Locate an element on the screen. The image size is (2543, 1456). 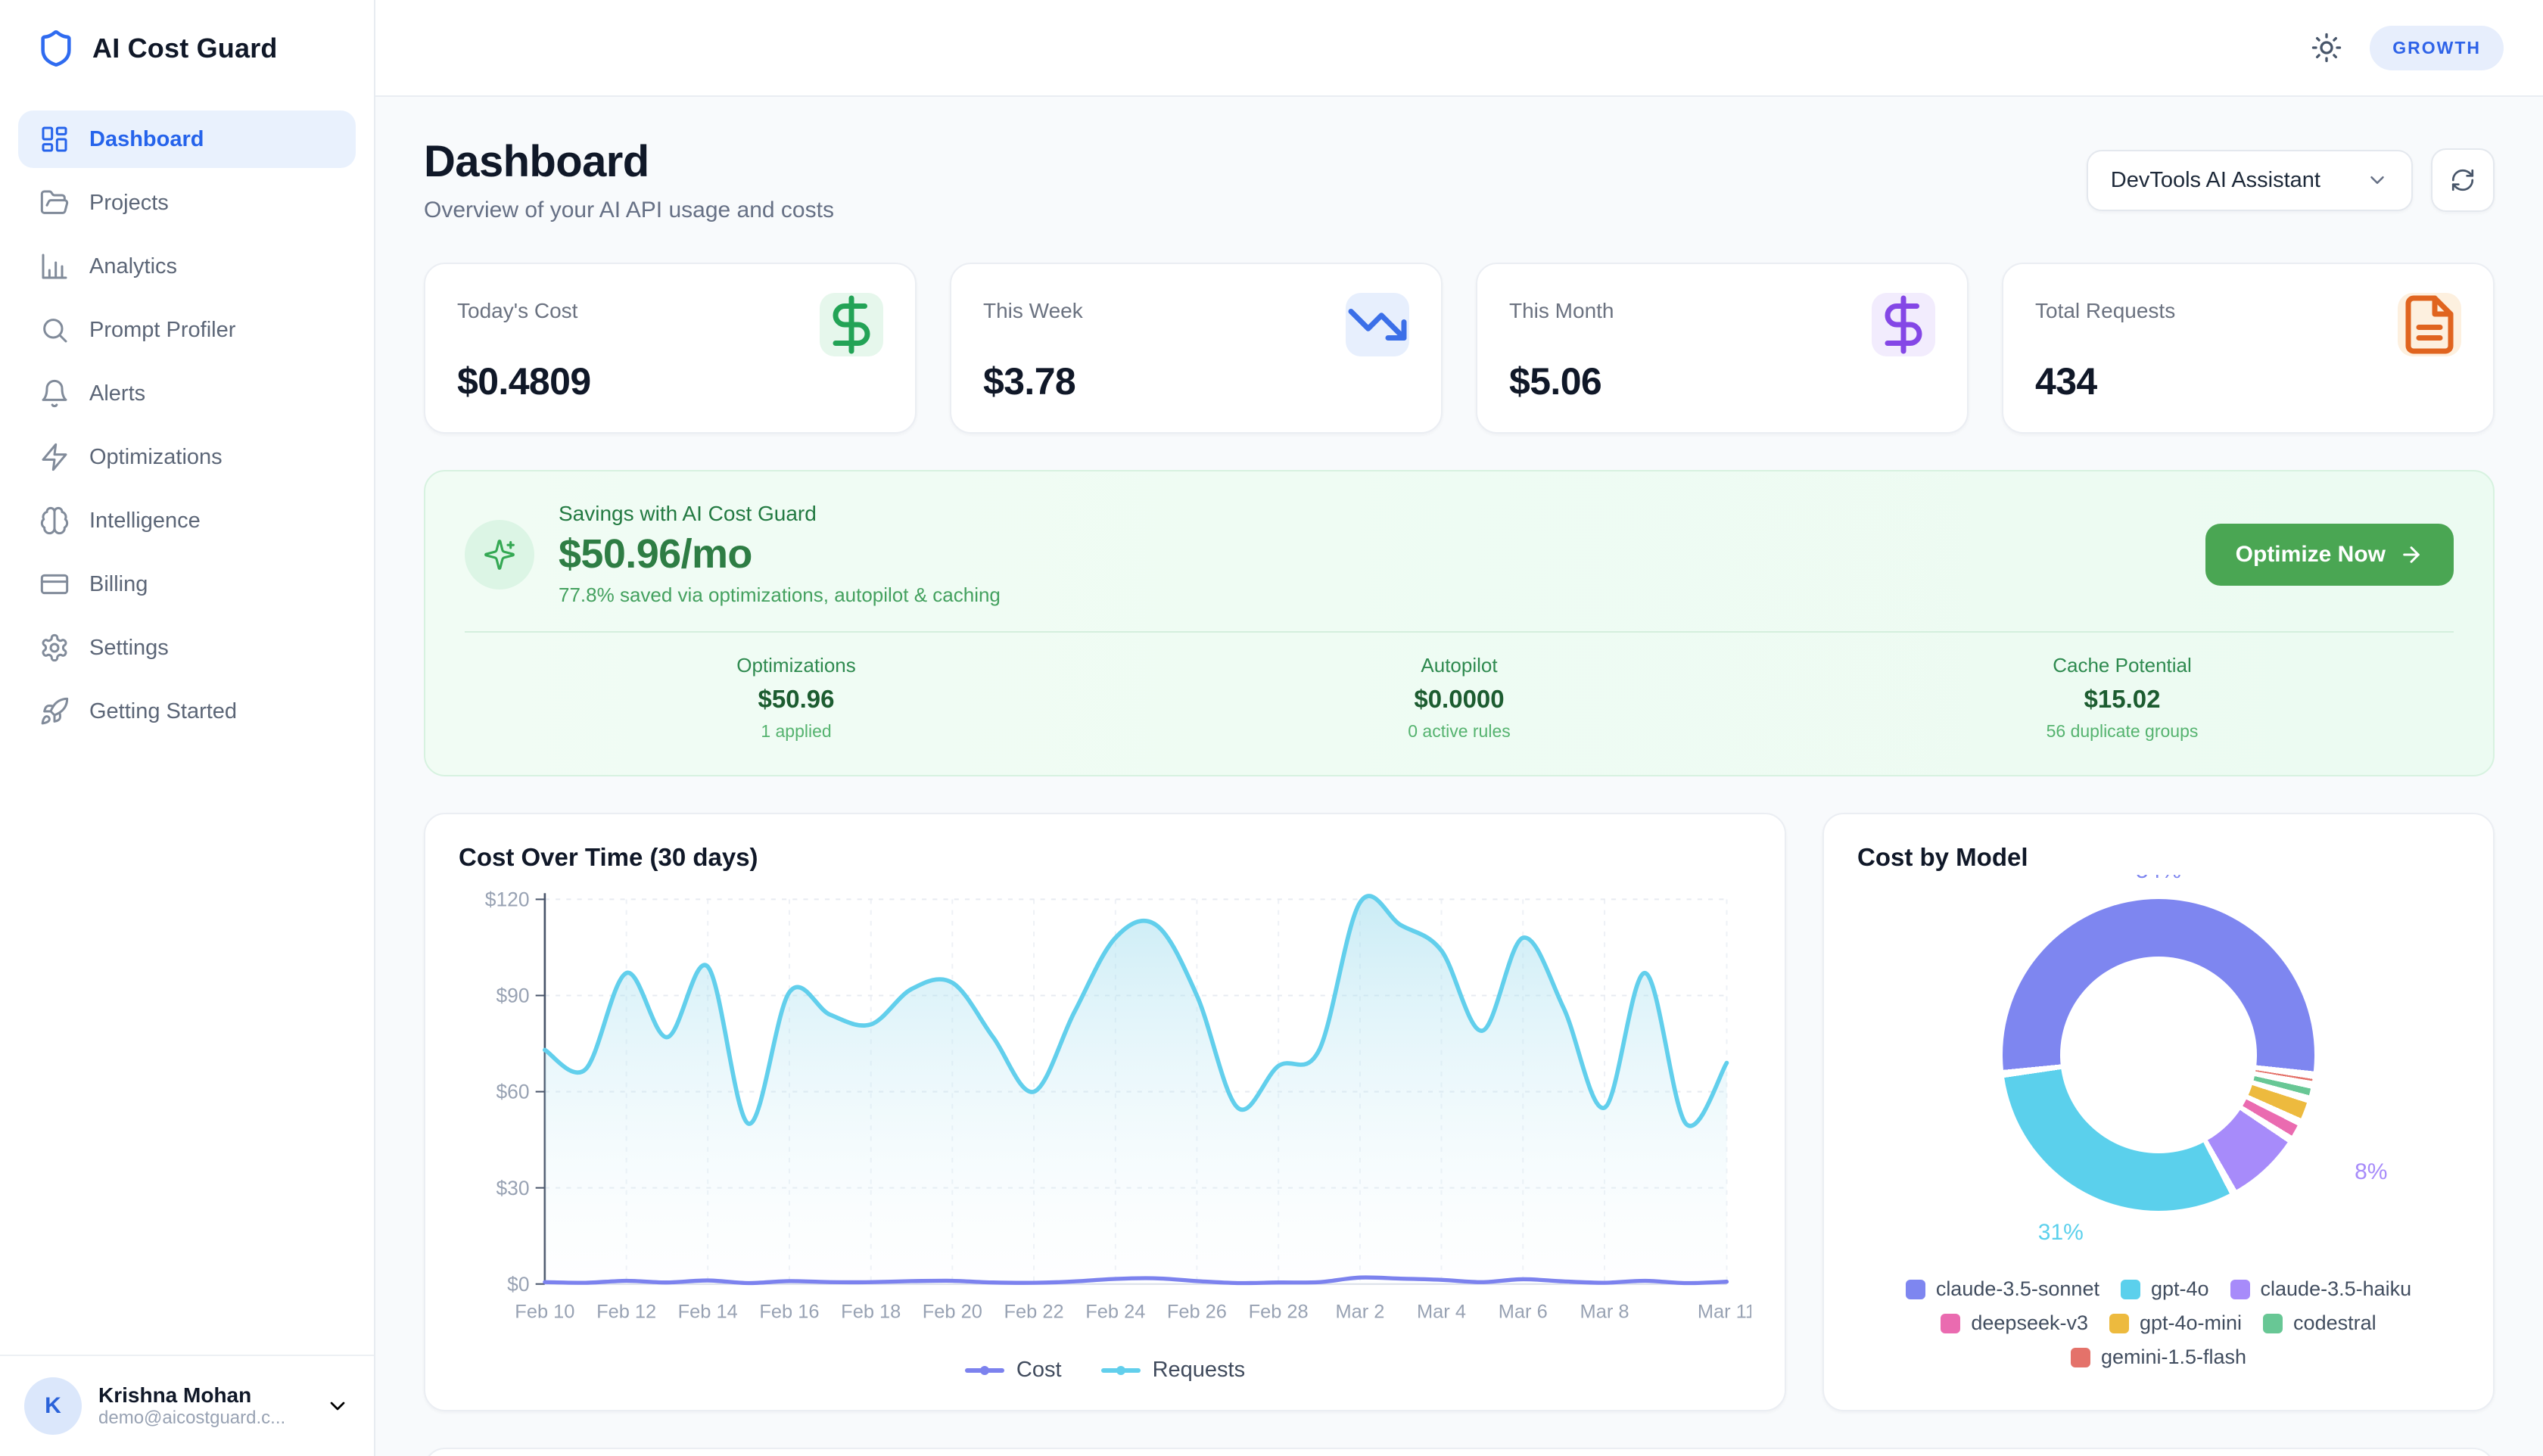
app-name: AI Cost Guard is located at coordinates (185, 48).